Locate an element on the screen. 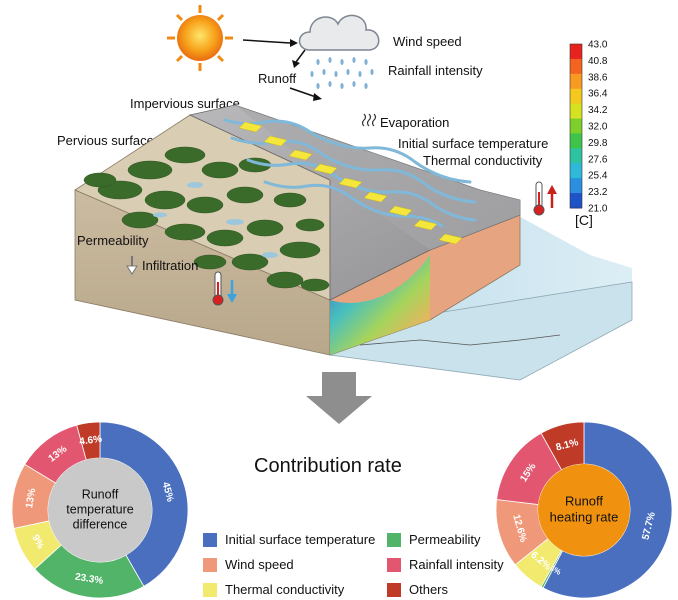 The width and height of the screenshot is (678, 600). donut-center-label: difference is located at coordinates (100, 524).